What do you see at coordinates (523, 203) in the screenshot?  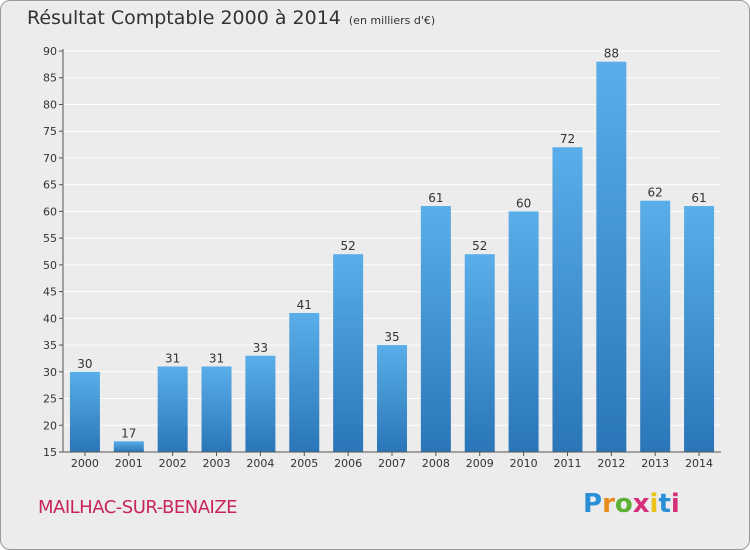 I see `data-label: 60` at bounding box center [523, 203].